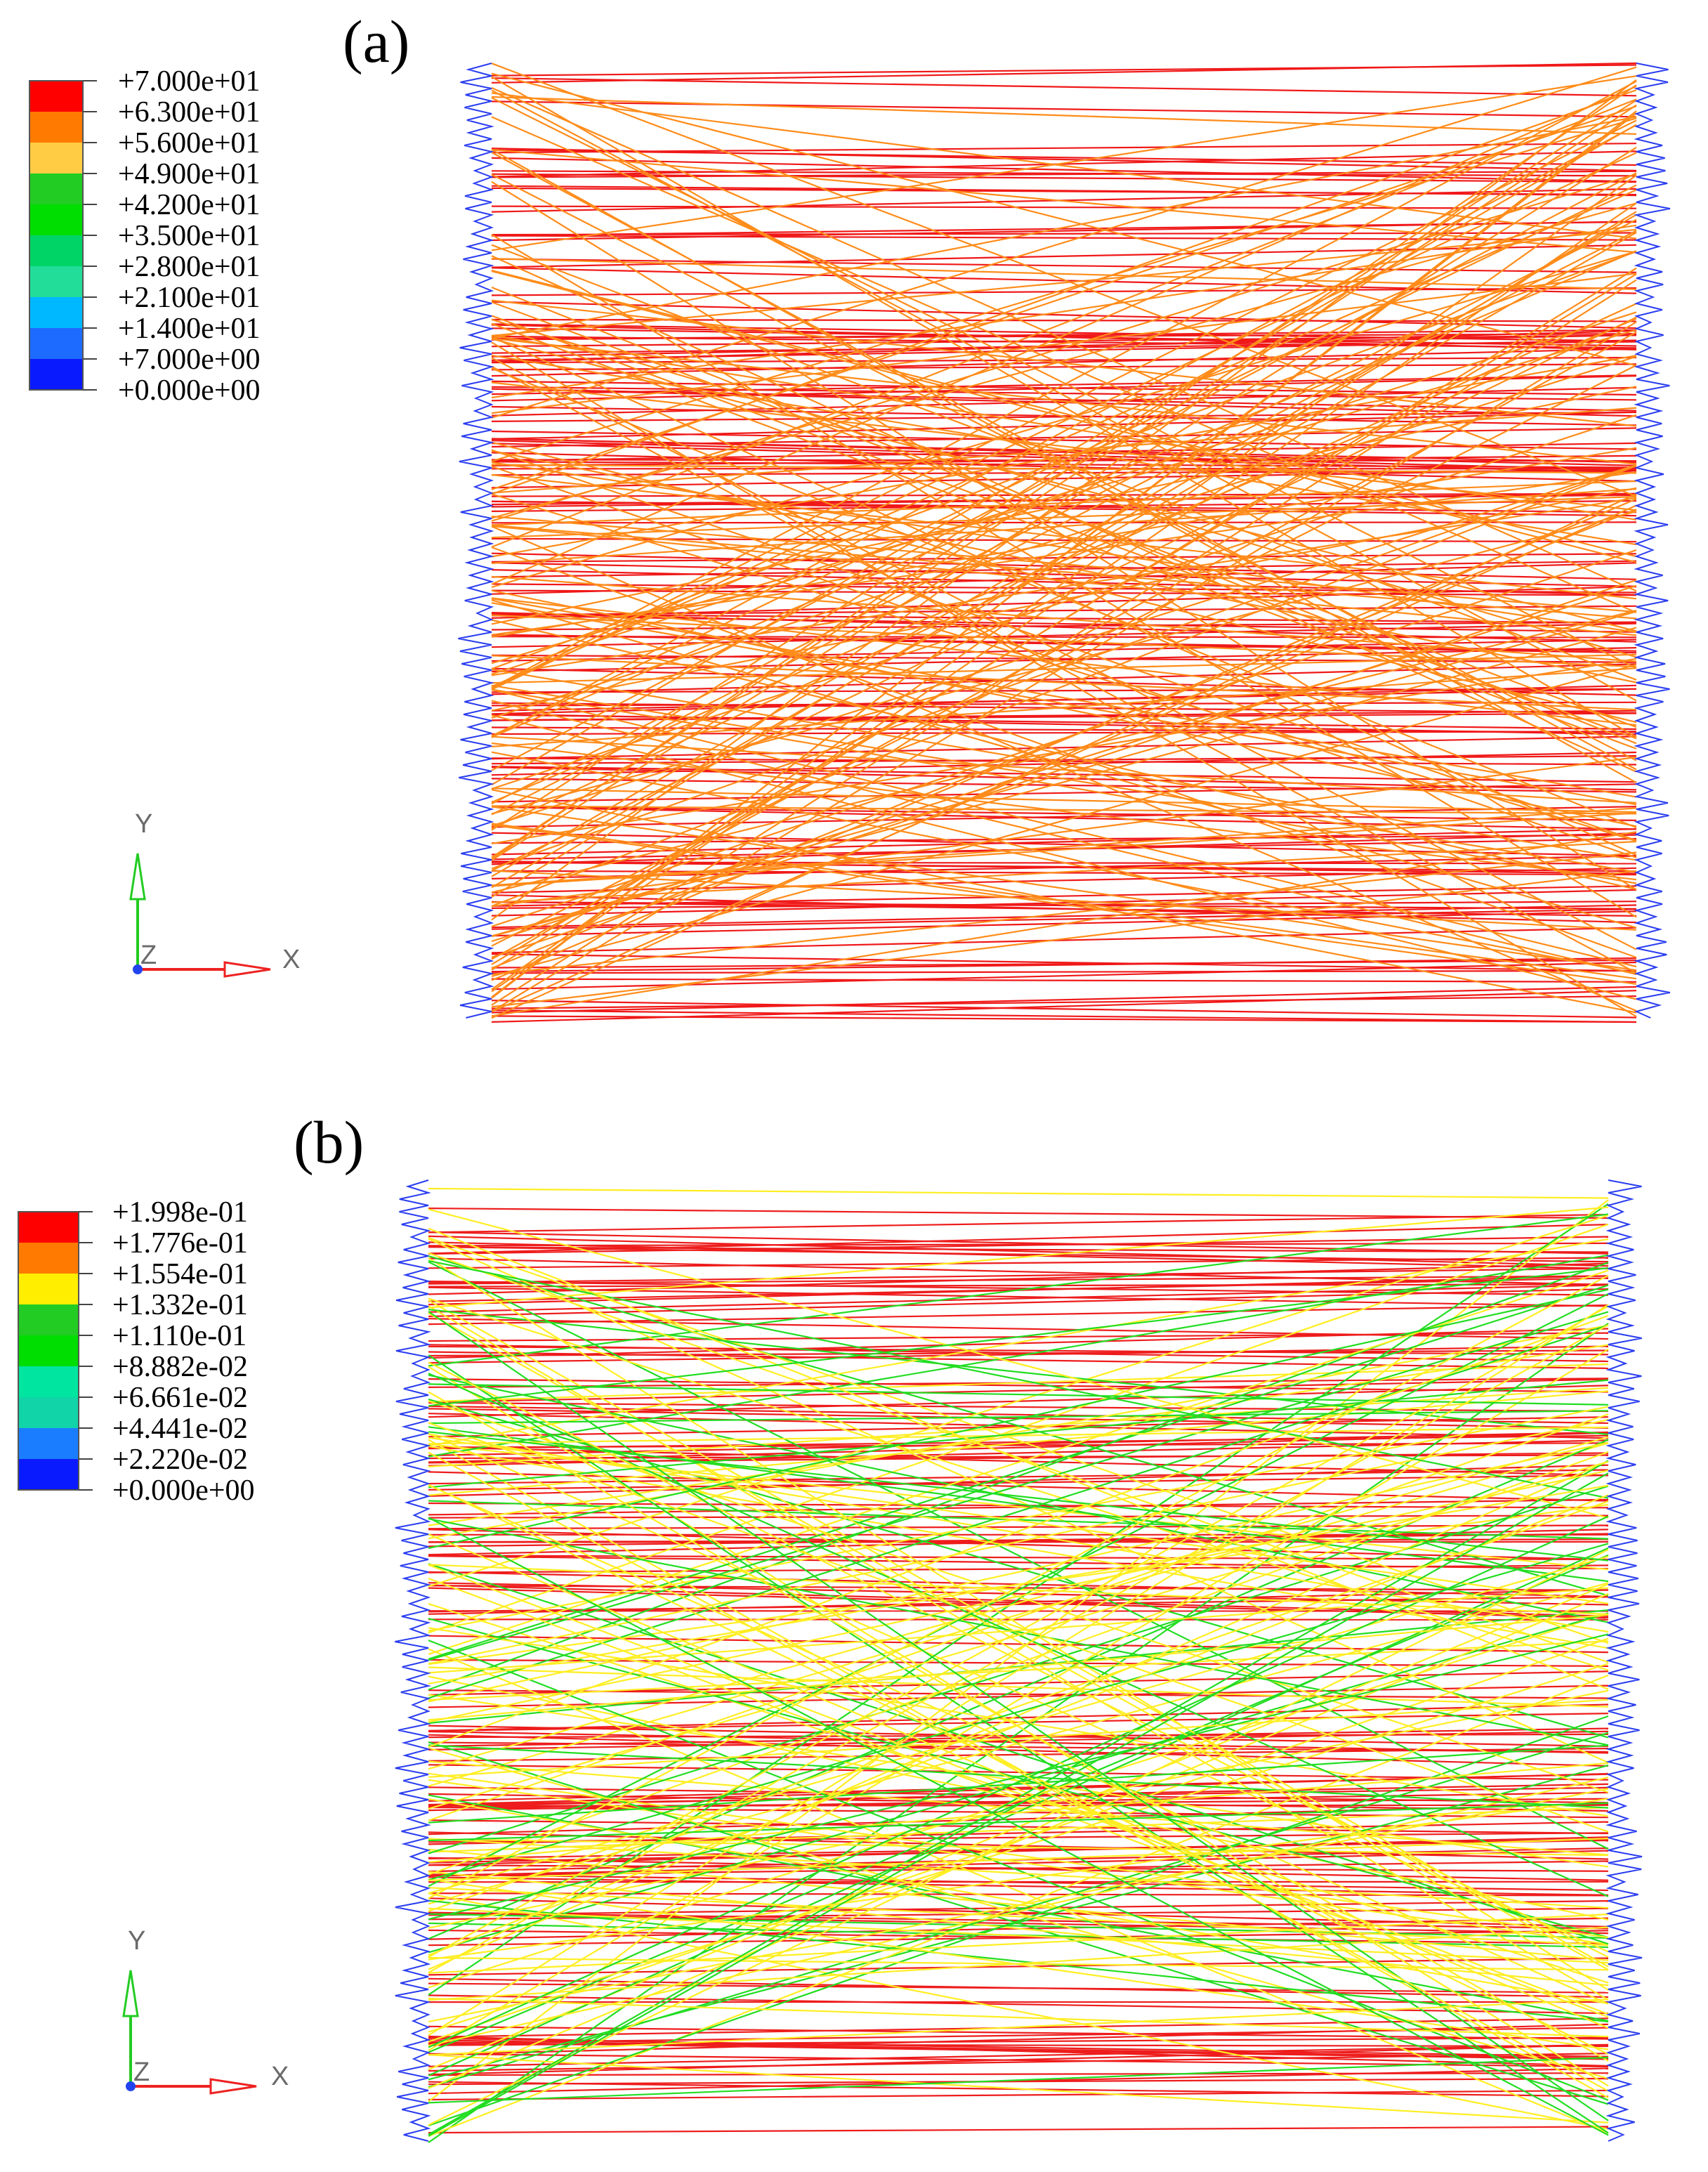 The height and width of the screenshot is (2172, 1708). I want to click on legend-b-value-8: +2.220e-02, so click(180, 1460).